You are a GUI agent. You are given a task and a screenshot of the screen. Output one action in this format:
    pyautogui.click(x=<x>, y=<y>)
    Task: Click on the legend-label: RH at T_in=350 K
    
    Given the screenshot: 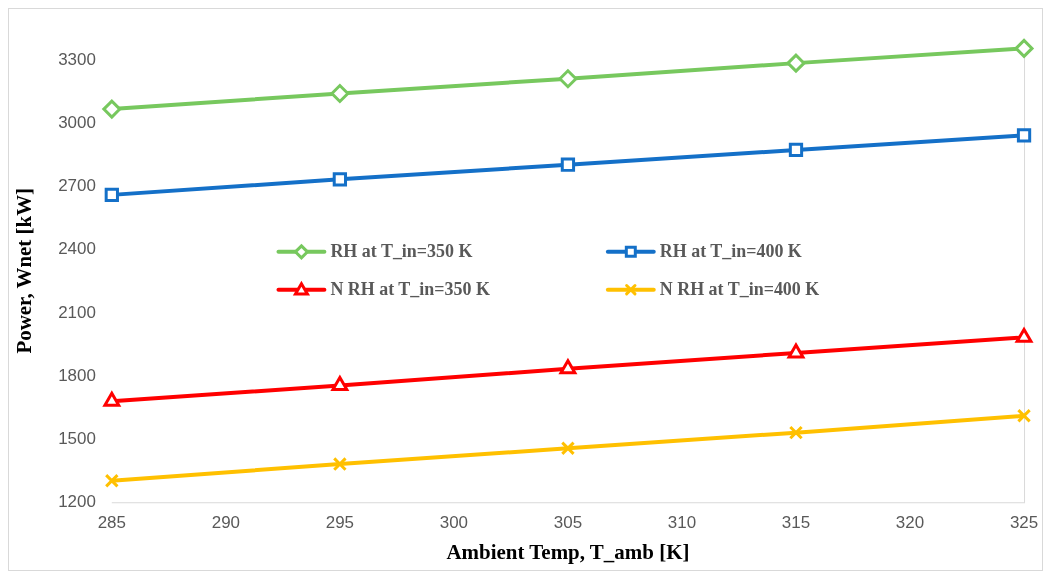 What is the action you would take?
    pyautogui.click(x=401, y=251)
    